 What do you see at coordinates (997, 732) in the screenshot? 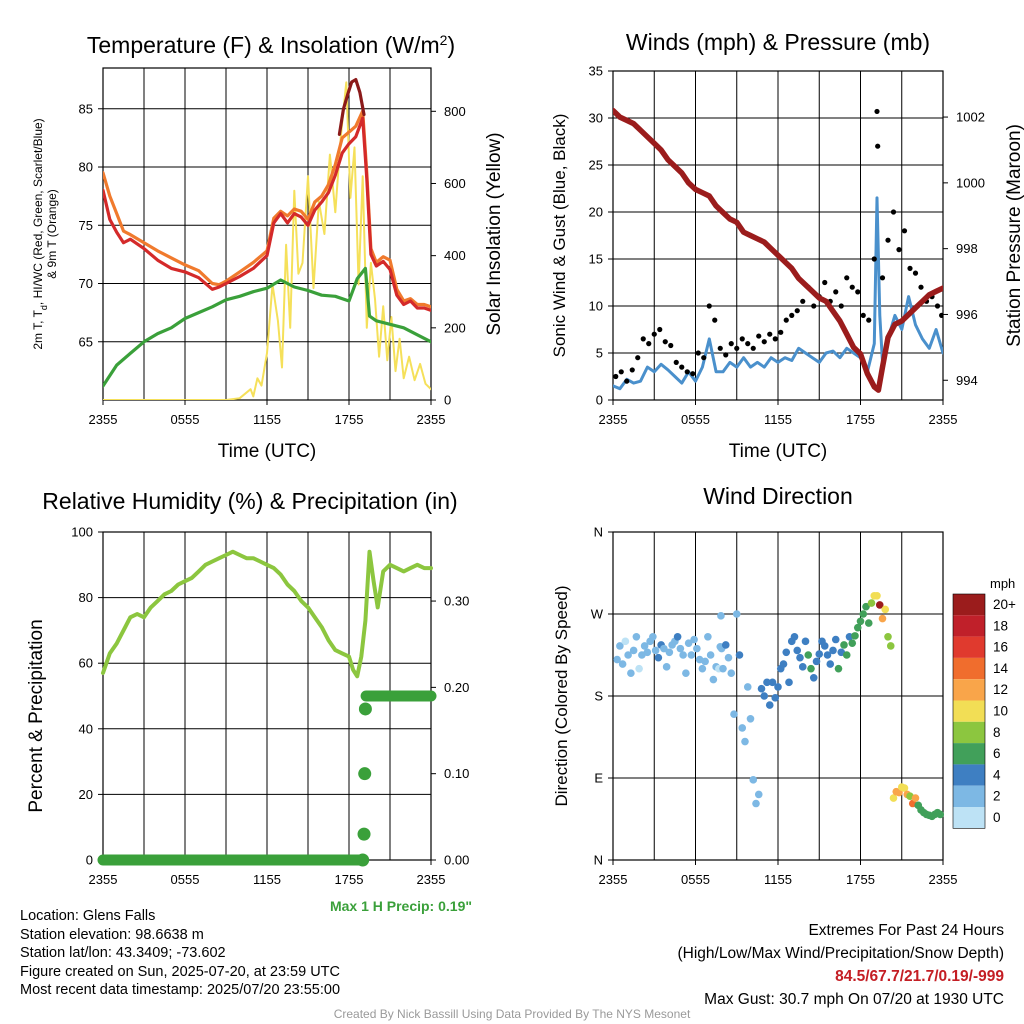
I see `legend-label: 8` at bounding box center [997, 732].